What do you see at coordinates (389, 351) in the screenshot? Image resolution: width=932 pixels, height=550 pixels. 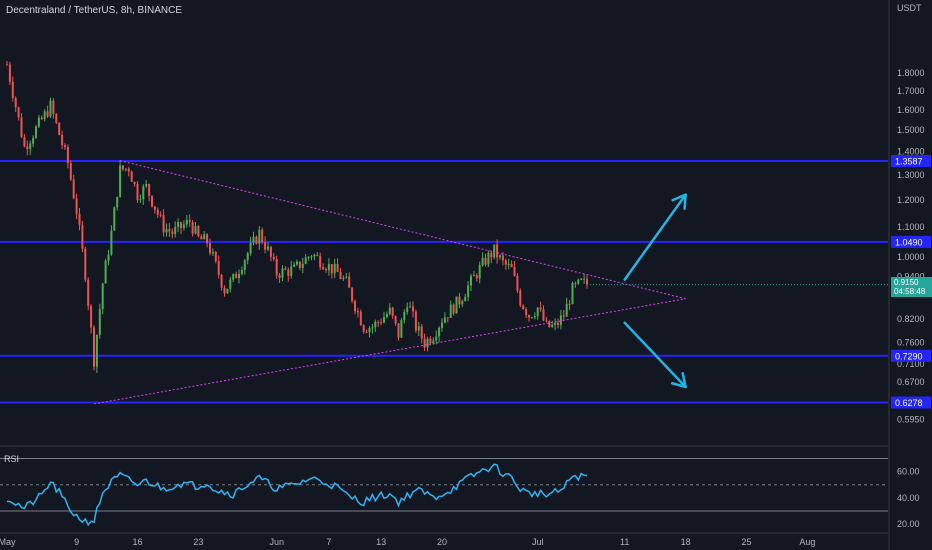 I see `triangle-lower-line` at bounding box center [389, 351].